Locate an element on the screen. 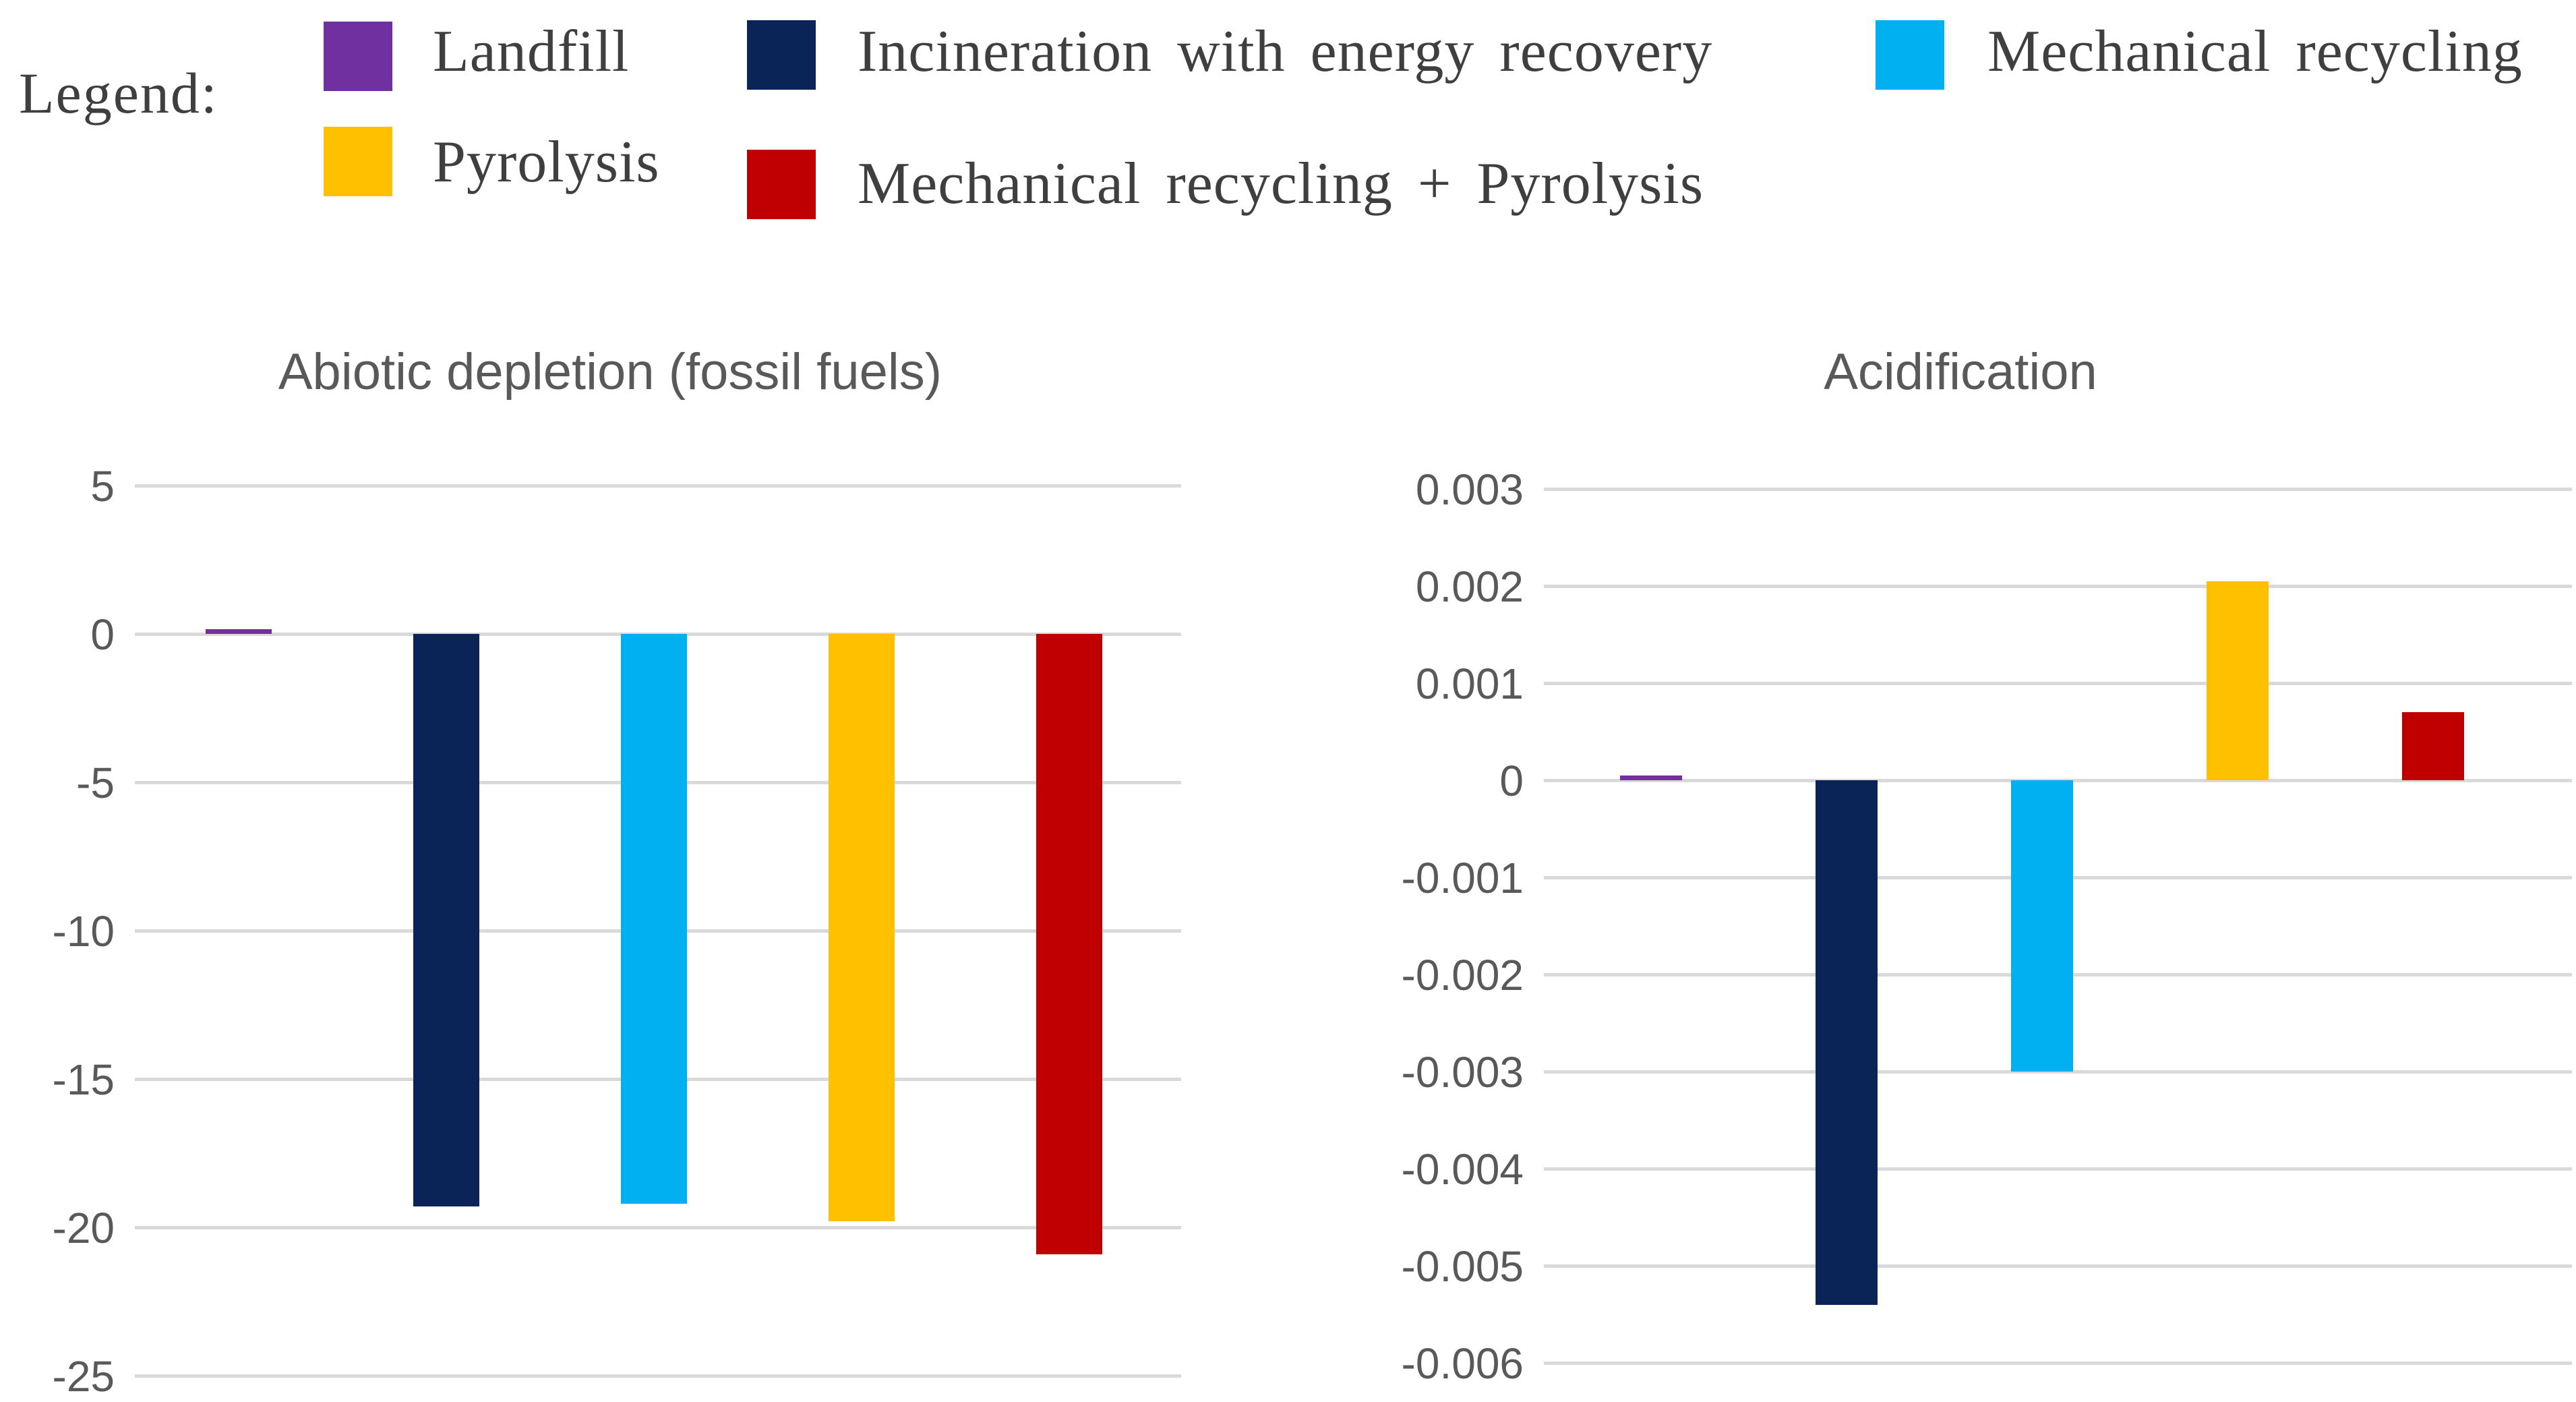 Image resolution: width=2576 pixels, height=1402 pixels. legend-swatch-landfill is located at coordinates (358, 56).